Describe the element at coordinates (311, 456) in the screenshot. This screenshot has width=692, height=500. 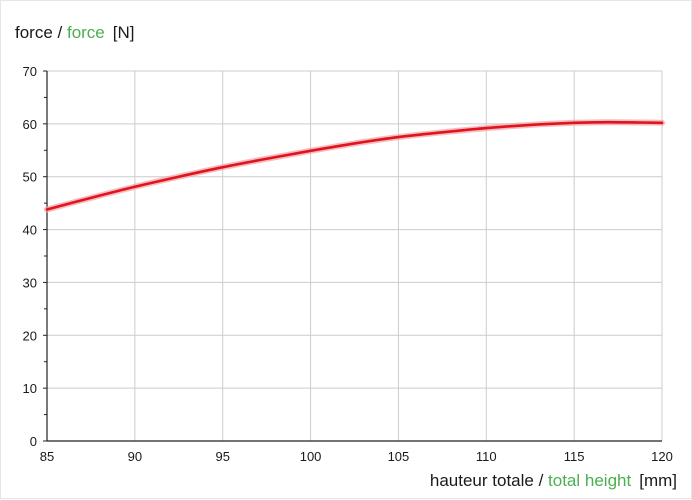
I see `x-tick-label: 100` at that location.